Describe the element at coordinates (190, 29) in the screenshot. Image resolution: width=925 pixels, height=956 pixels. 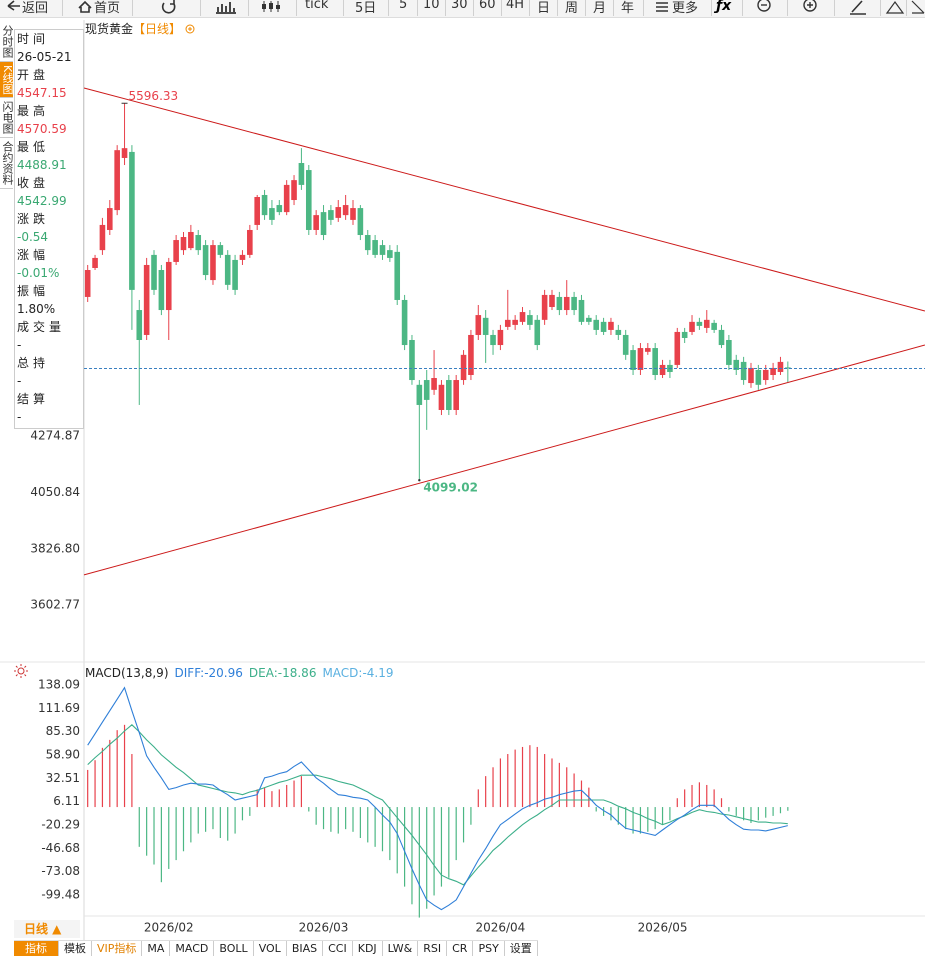
I see `add-icon` at that location.